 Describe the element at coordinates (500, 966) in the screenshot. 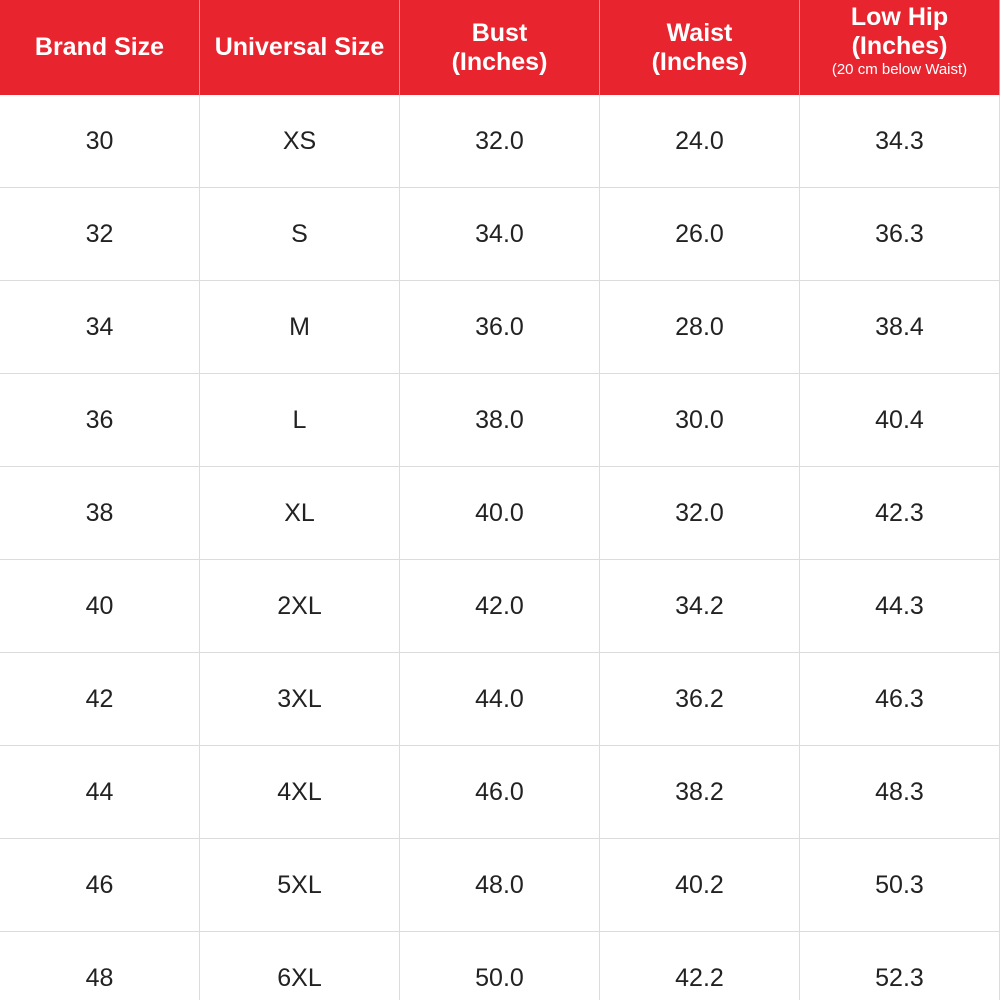

I see `table-cell: 50.0` at that location.